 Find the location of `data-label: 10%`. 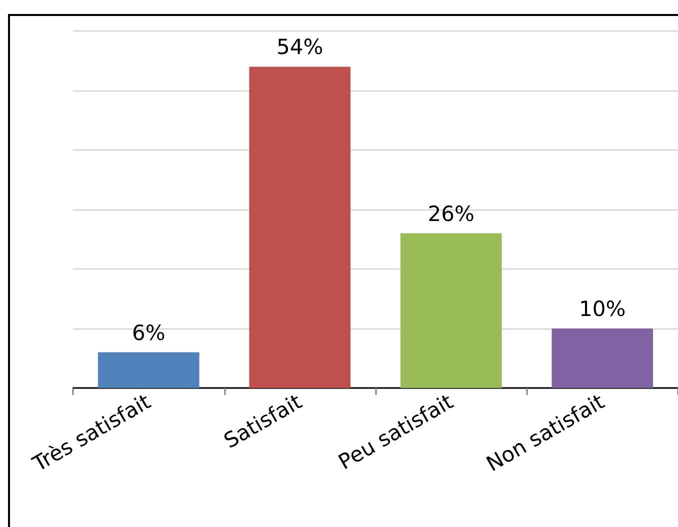

data-label: 10% is located at coordinates (602, 309).